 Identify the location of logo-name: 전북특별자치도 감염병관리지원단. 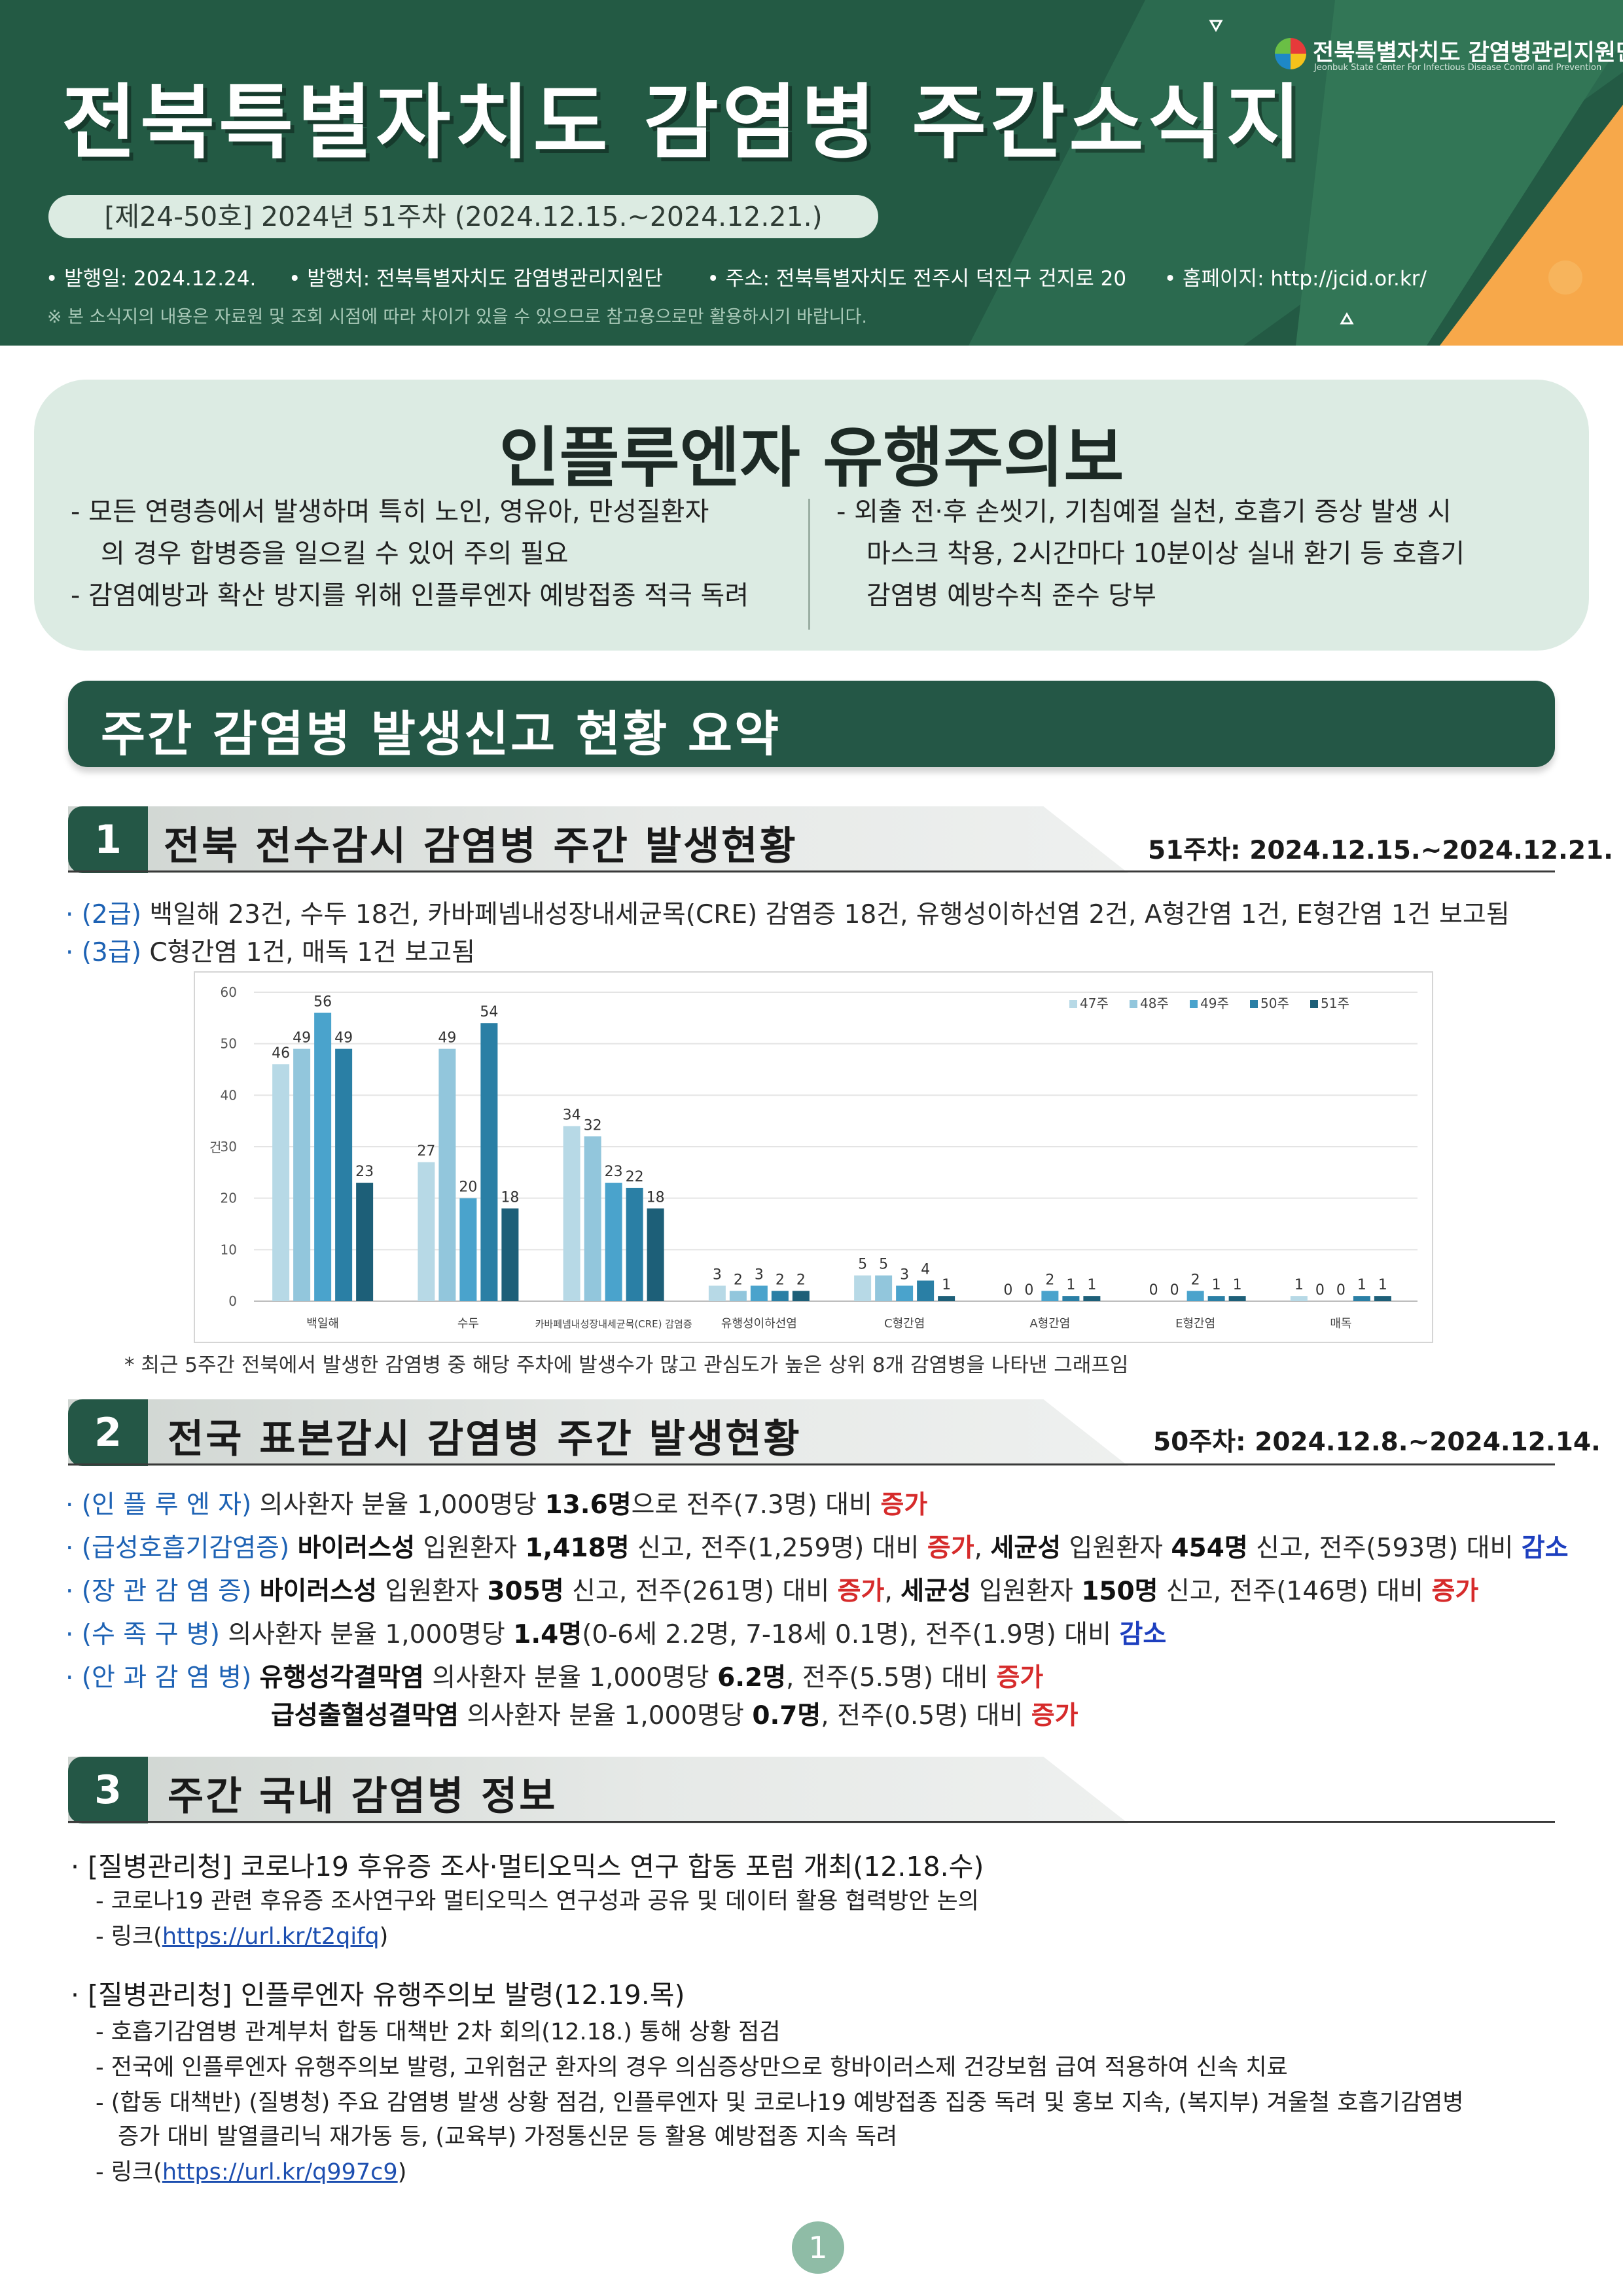
(1468, 53).